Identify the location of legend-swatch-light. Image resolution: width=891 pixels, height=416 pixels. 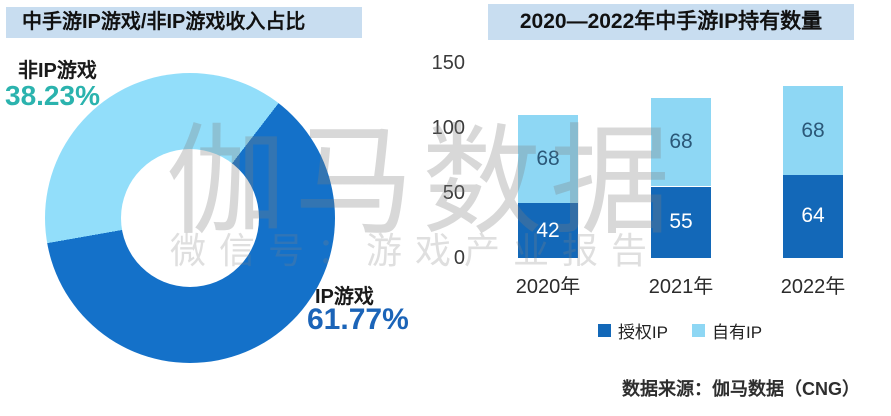
(698, 330).